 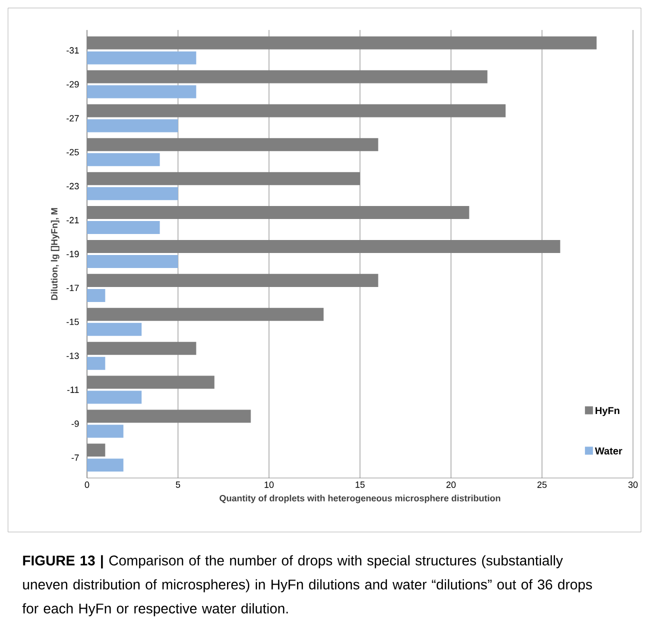 I want to click on legend-label: Water, so click(x=608, y=451).